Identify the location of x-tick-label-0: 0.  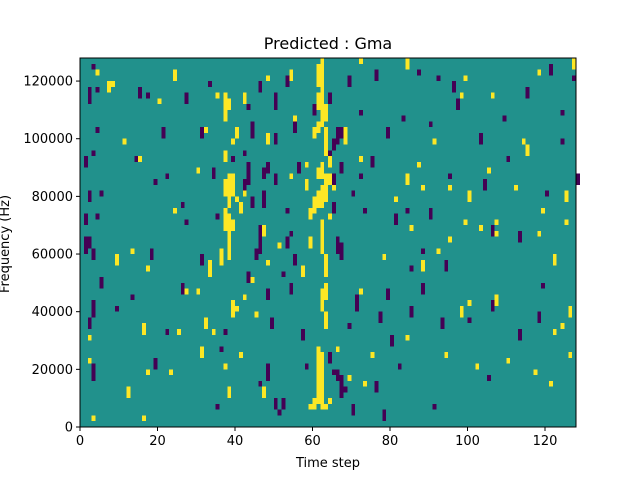
(80, 441).